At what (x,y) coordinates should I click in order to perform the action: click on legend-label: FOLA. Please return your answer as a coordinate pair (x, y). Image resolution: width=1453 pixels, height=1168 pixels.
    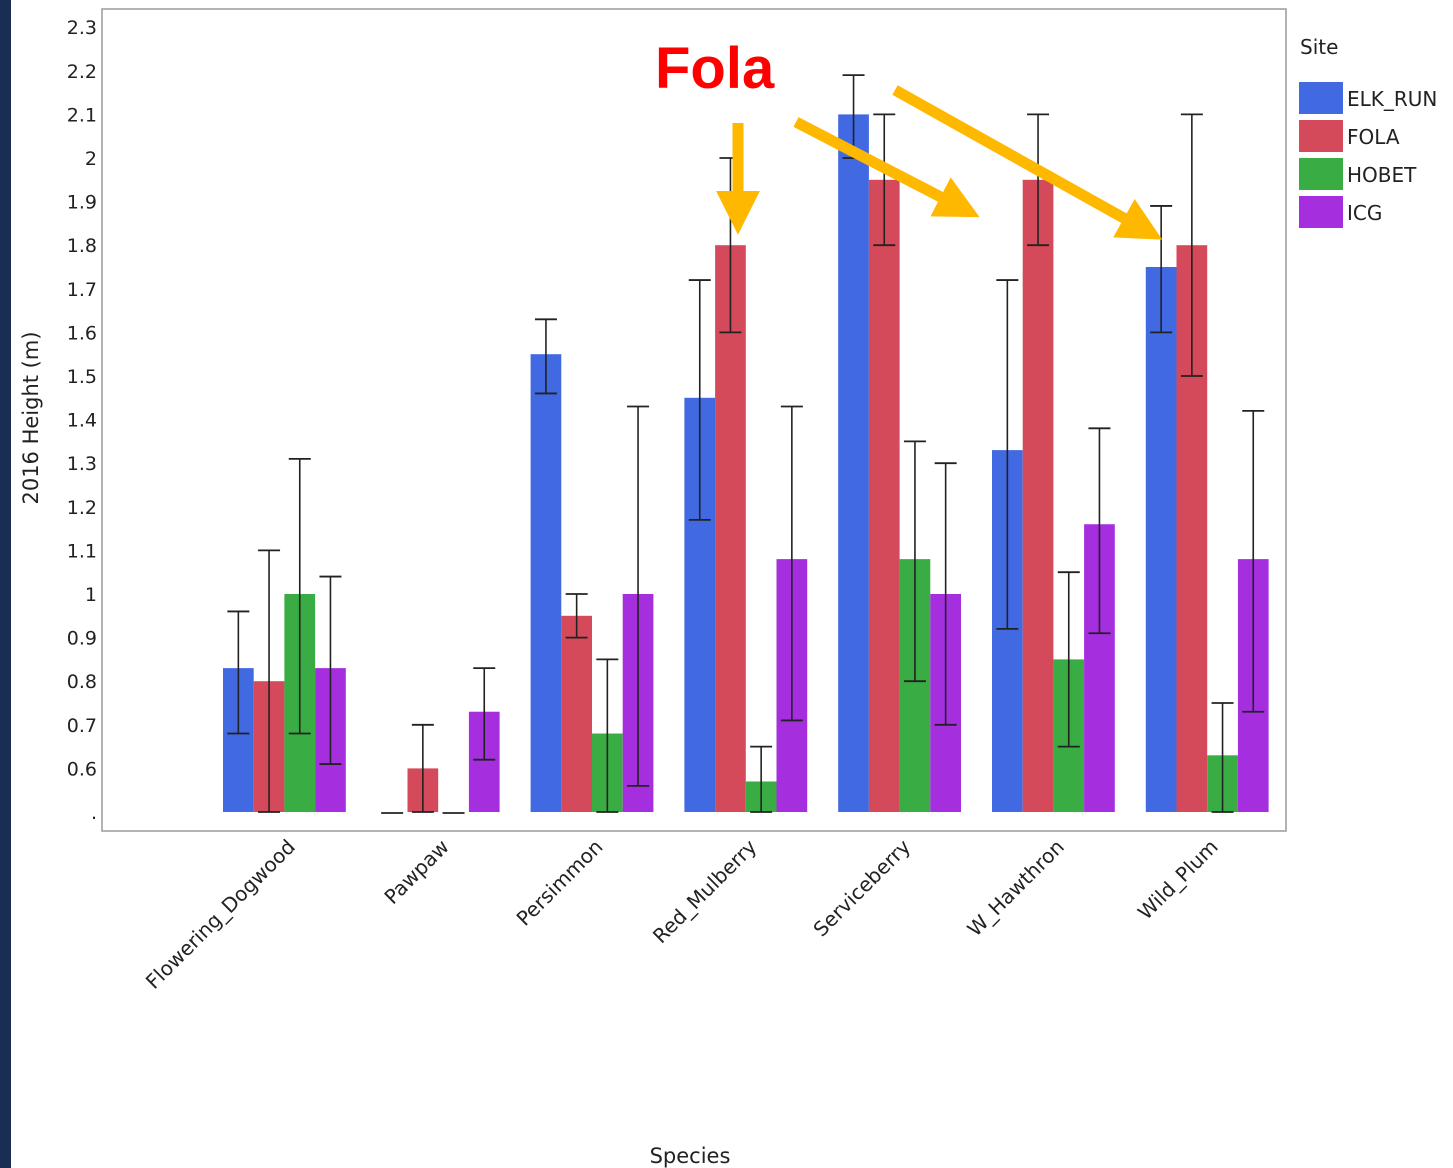
    Looking at the image, I should click on (1373, 137).